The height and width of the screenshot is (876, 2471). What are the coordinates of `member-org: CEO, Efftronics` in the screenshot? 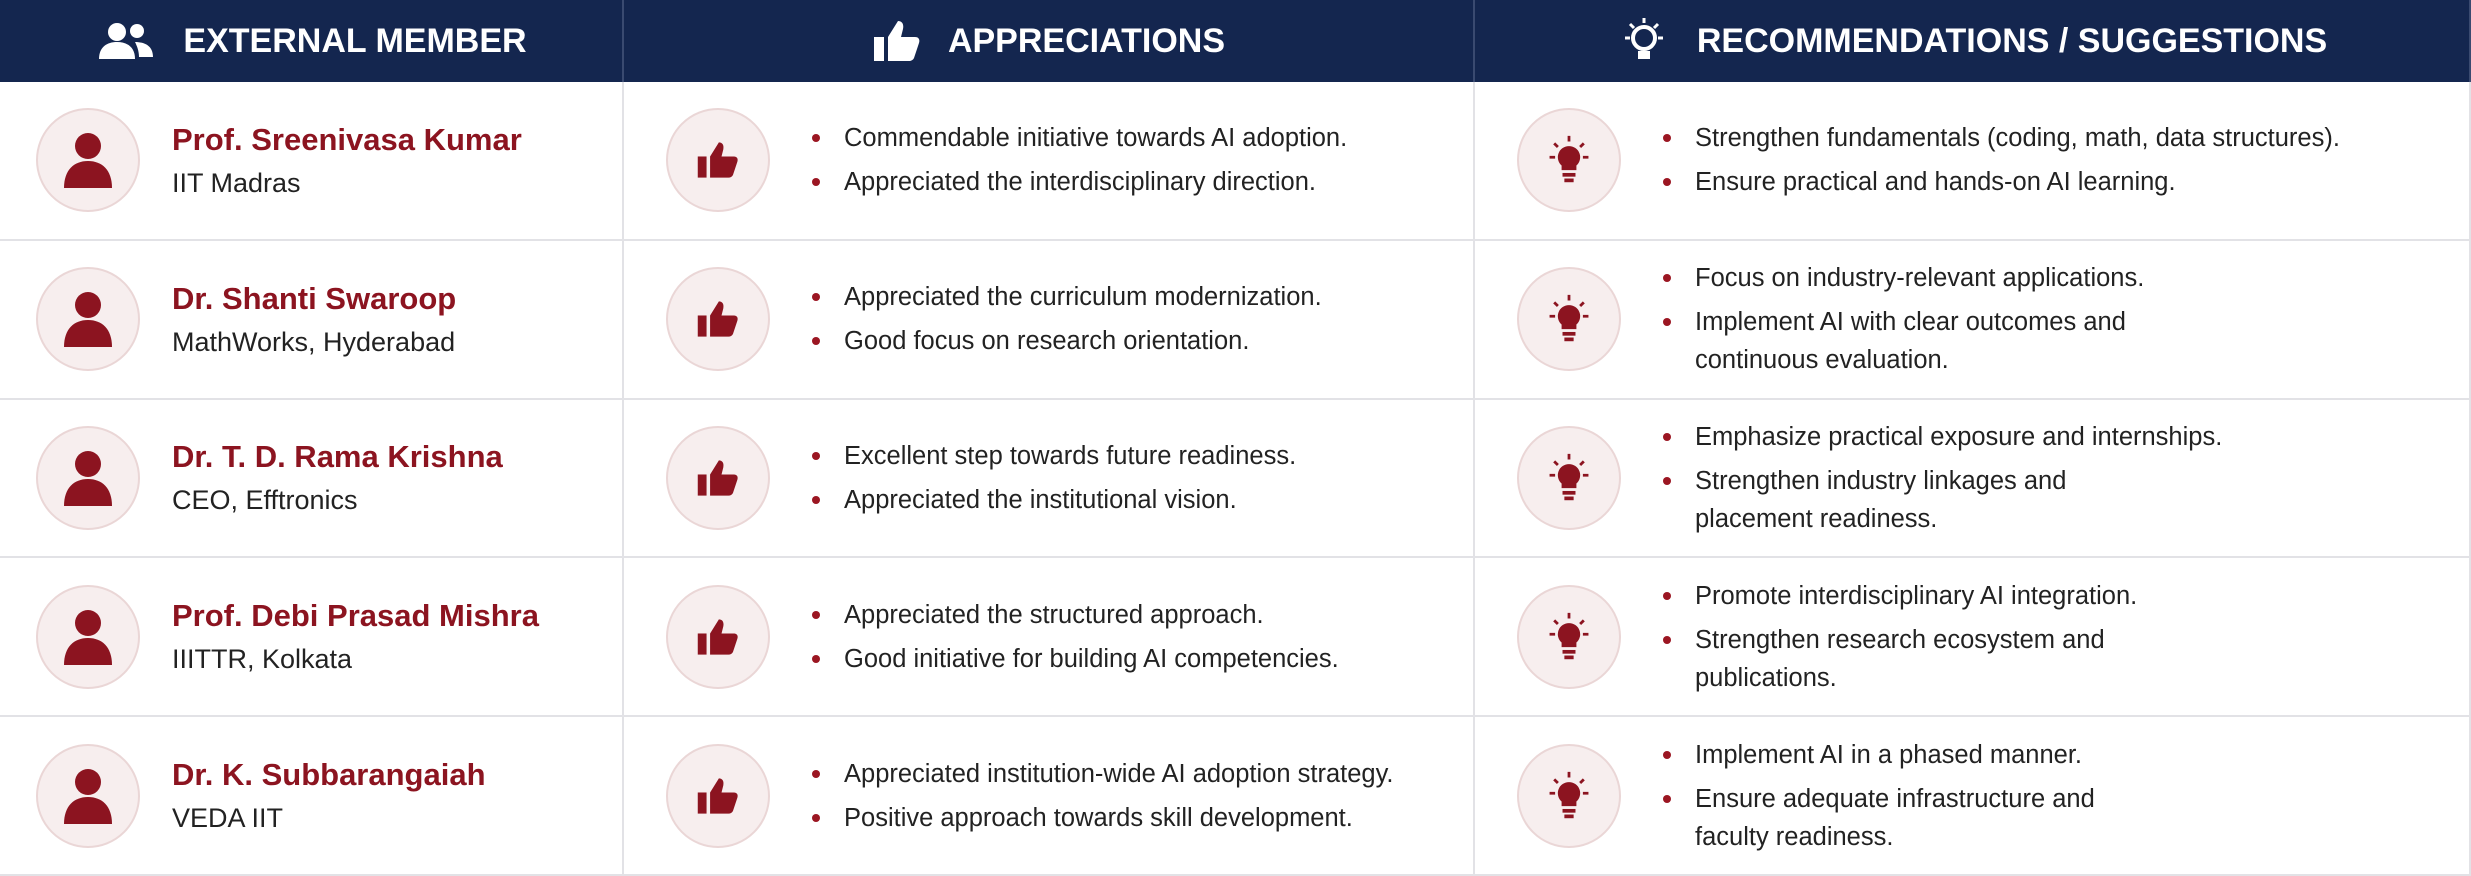 It's located at (265, 500).